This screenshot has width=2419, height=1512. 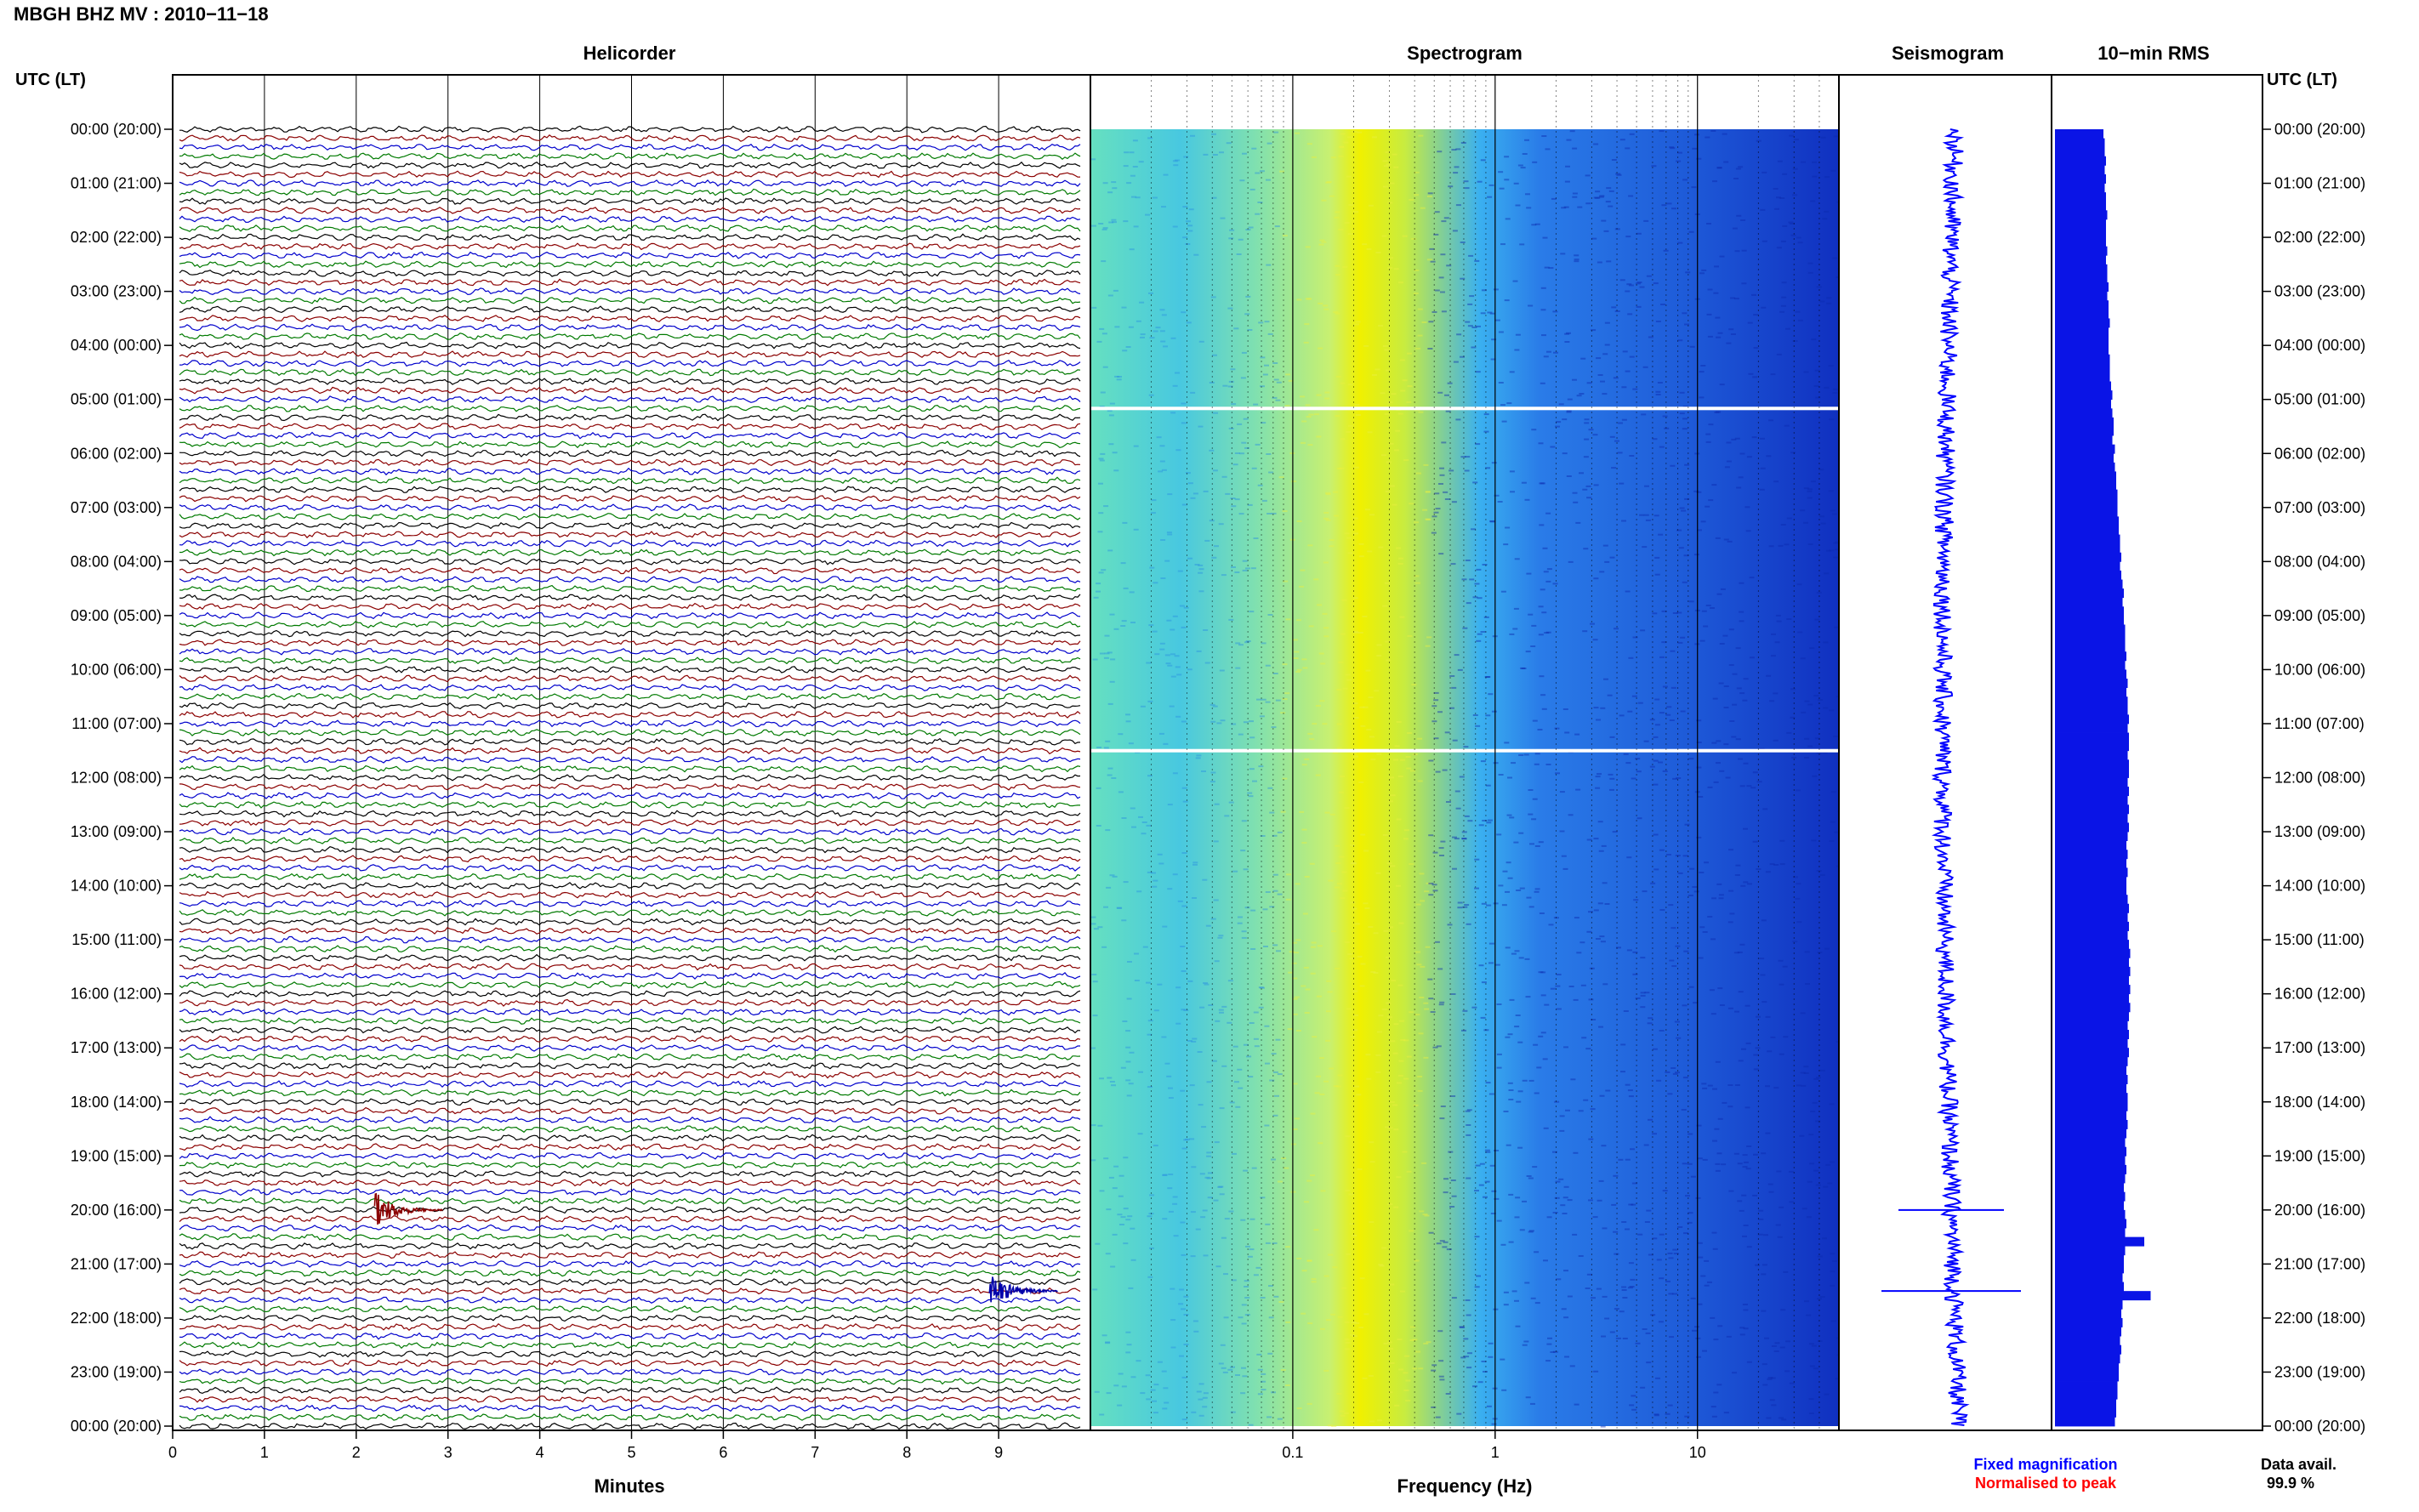 I want to click on left-time-tick-label: 13:00 (09:00), so click(x=116, y=831).